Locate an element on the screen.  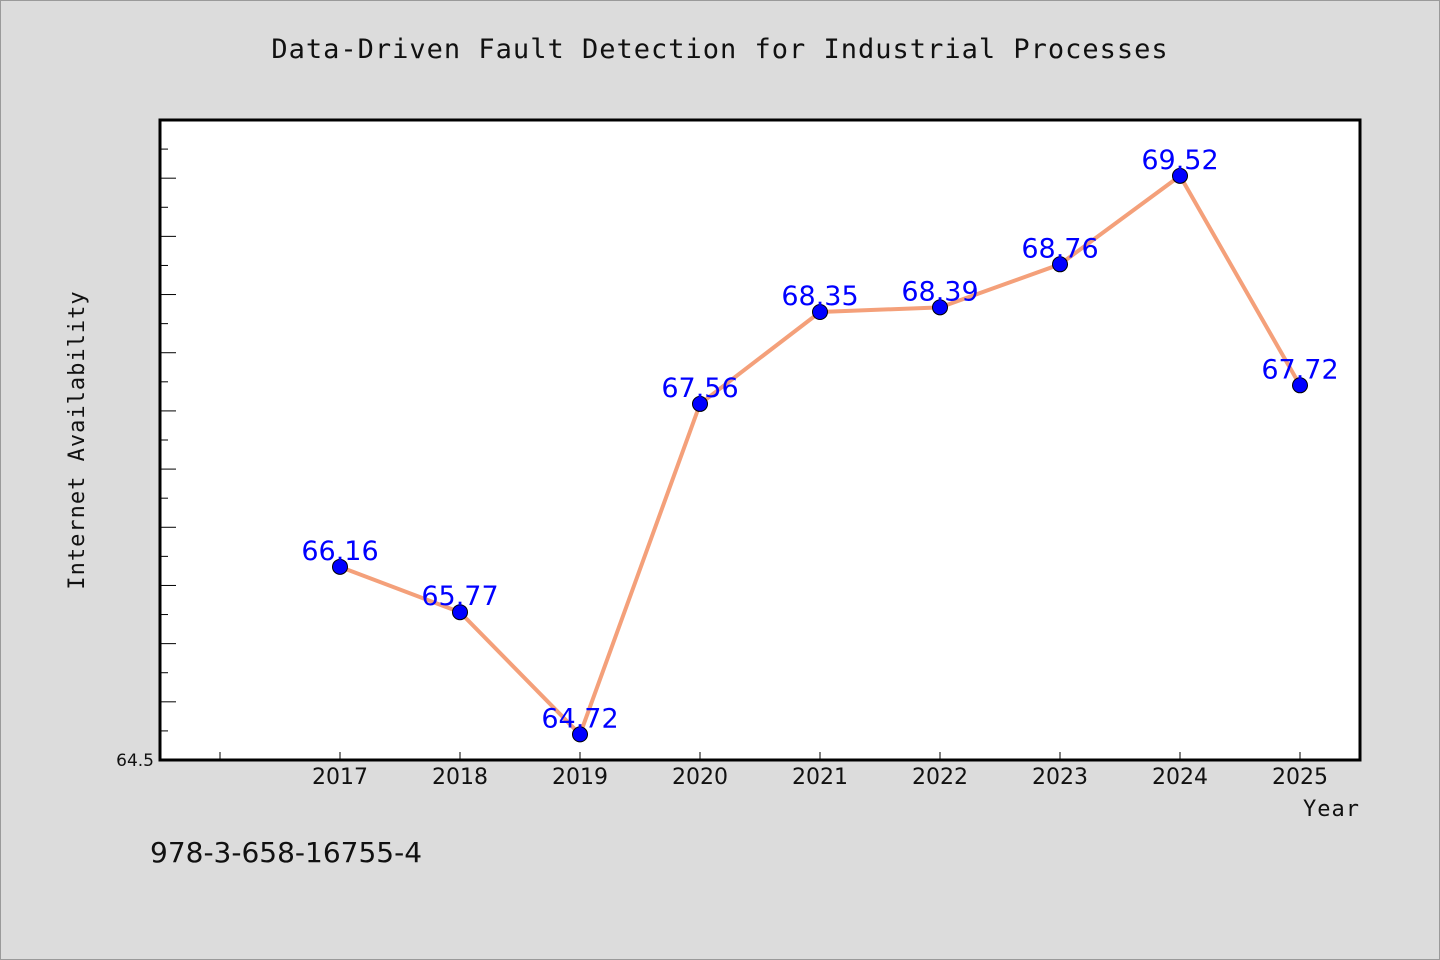
data-label: 67.72 is located at coordinates (1299, 369).